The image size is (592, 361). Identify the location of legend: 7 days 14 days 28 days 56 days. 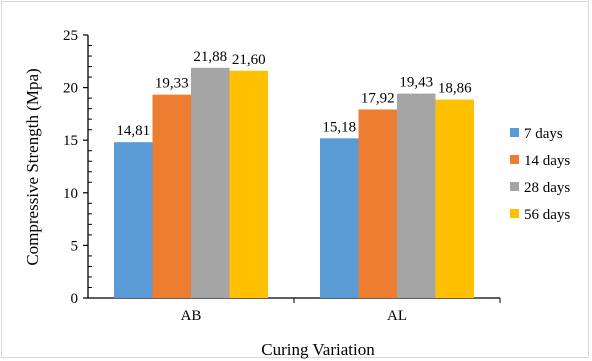
(540, 174).